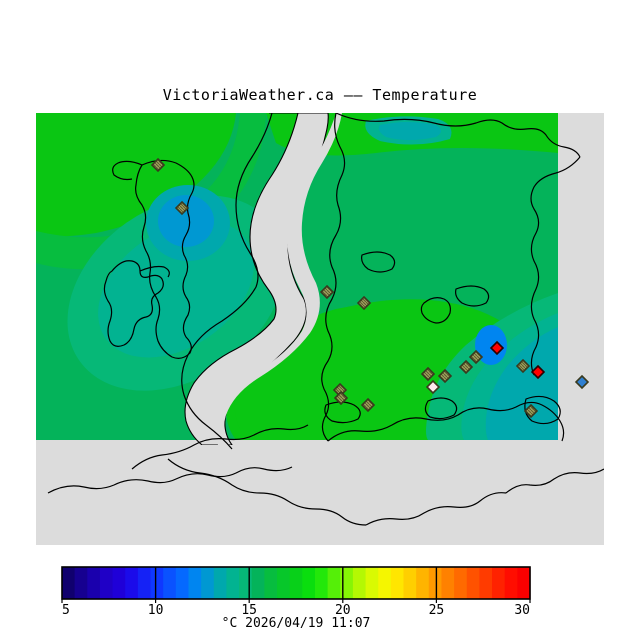 Image resolution: width=640 pixels, height=640 pixels. What do you see at coordinates (156, 610) in the screenshot?
I see `colorbar-tick-label: 10` at bounding box center [156, 610].